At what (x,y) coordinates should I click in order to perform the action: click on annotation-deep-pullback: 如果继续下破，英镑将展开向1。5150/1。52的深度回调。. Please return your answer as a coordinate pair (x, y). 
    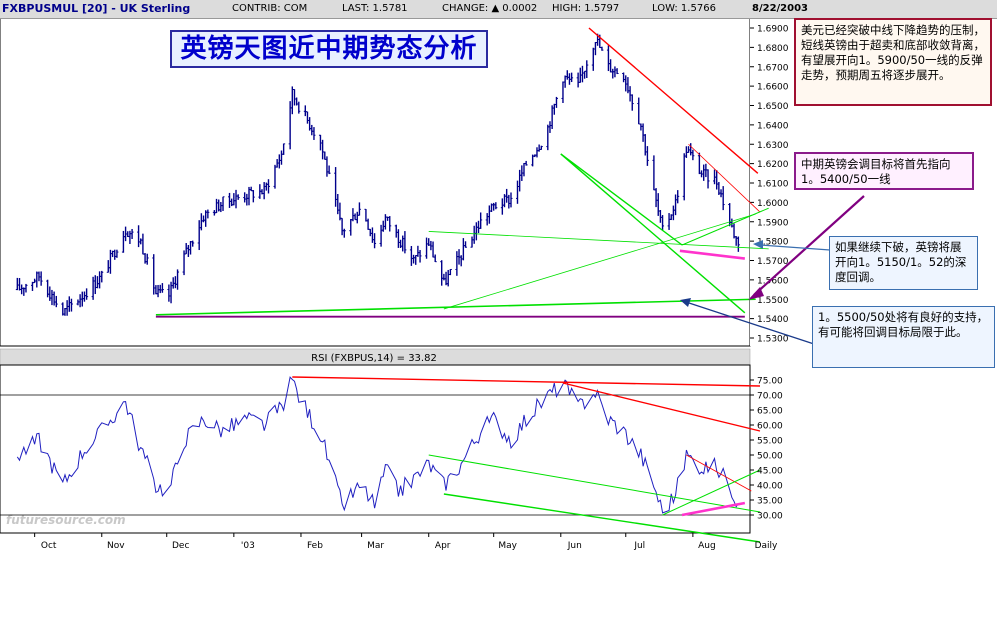
    Looking at the image, I should click on (903, 263).